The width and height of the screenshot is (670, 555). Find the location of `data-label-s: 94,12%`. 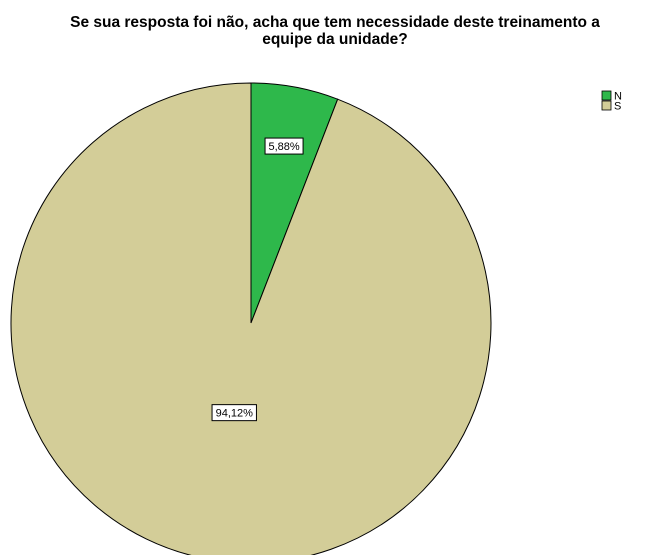

data-label-s: 94,12% is located at coordinates (235, 414).